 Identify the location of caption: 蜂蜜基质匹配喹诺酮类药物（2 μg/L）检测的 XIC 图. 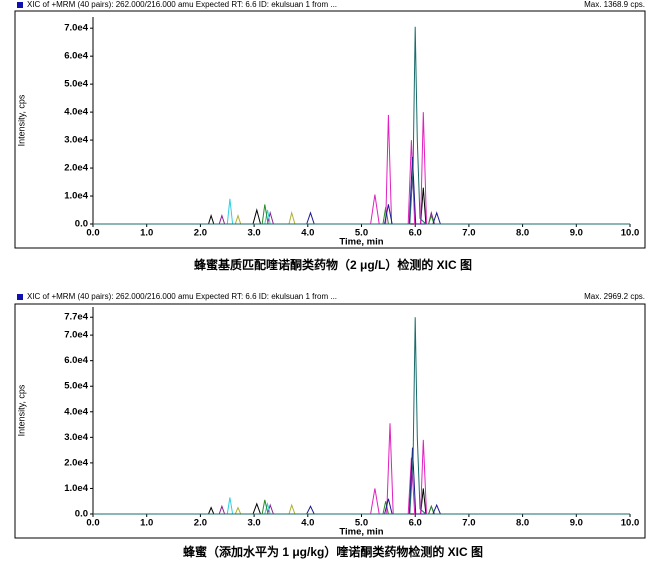
(333, 264).